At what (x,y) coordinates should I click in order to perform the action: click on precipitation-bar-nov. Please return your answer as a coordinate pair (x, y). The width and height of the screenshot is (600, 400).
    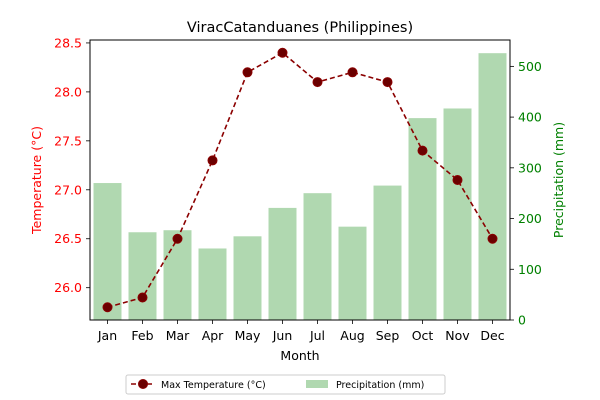
    Looking at the image, I should click on (457, 214).